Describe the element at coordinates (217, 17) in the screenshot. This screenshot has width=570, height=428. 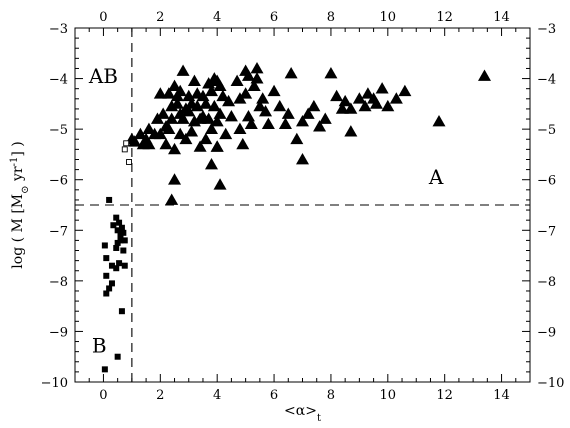
I see `x-tick-label-top: 4` at that location.